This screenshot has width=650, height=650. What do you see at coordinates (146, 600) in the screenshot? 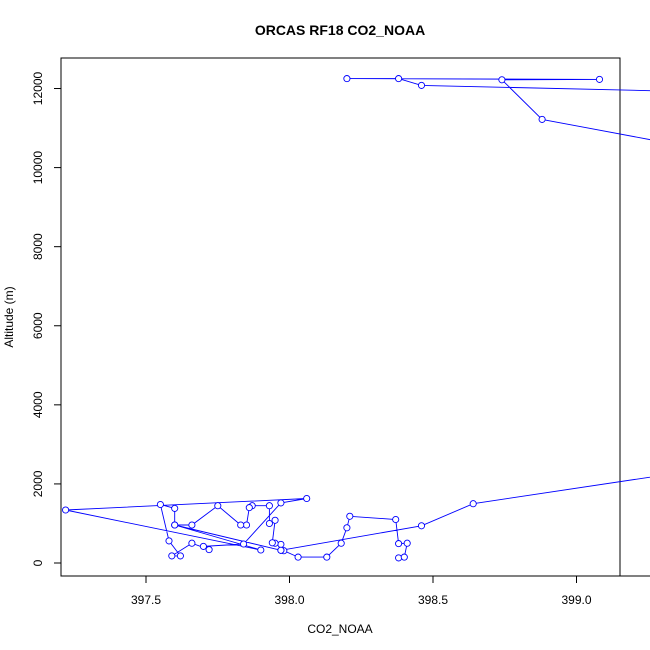
I see `x-tick-label: 397.5` at bounding box center [146, 600].